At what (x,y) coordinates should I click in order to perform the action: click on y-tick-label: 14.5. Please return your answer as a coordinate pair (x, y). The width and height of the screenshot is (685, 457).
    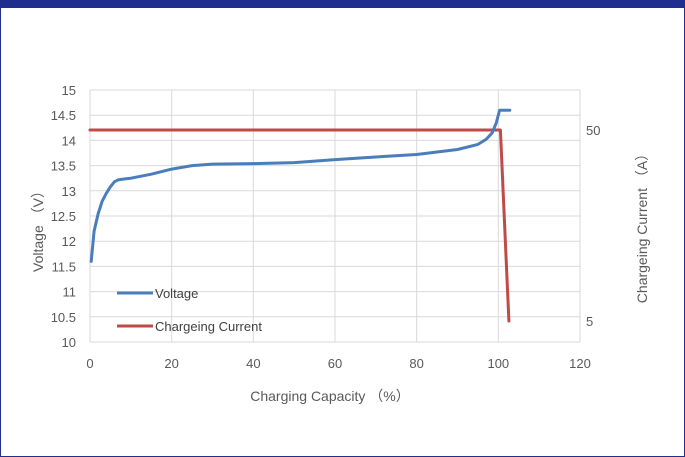
    Looking at the image, I should click on (63, 115).